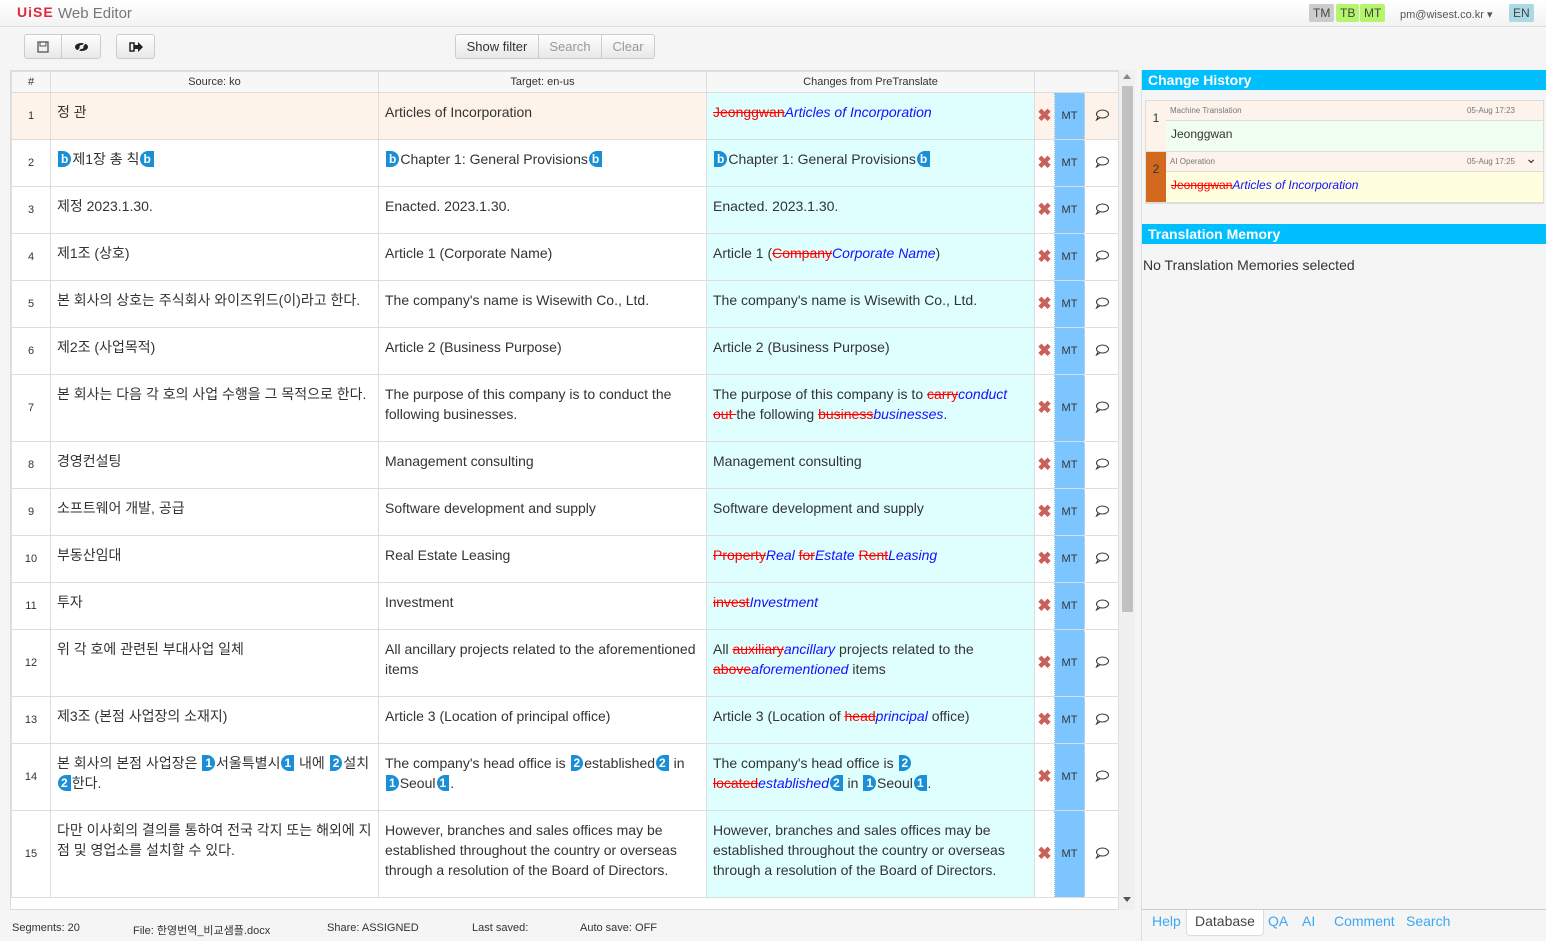 This screenshot has width=1546, height=941. What do you see at coordinates (1309, 921) in the screenshot?
I see `tab-ai: AI` at bounding box center [1309, 921].